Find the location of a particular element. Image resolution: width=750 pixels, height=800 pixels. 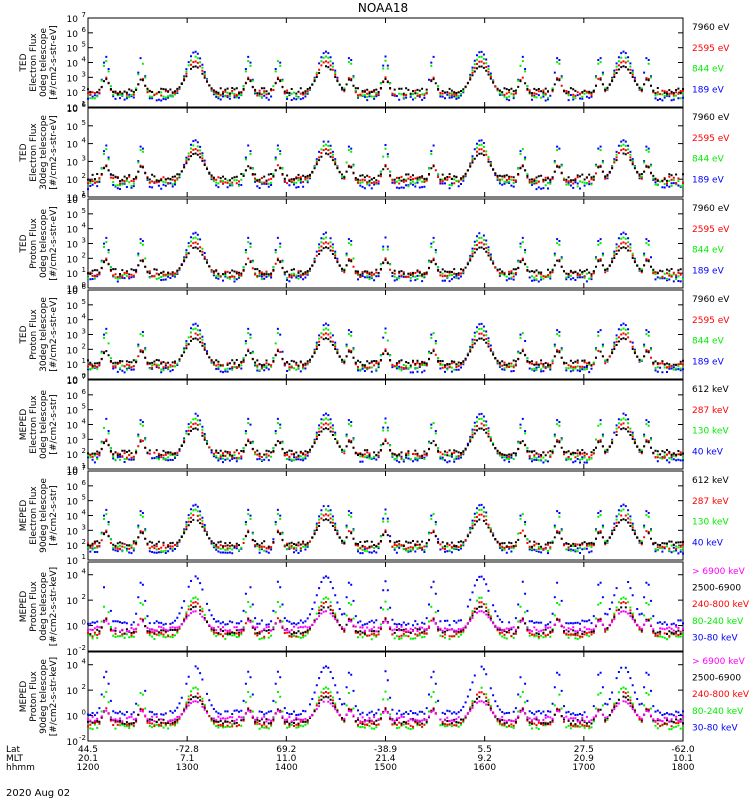

x-row-value: 21.4 is located at coordinates (385, 759).